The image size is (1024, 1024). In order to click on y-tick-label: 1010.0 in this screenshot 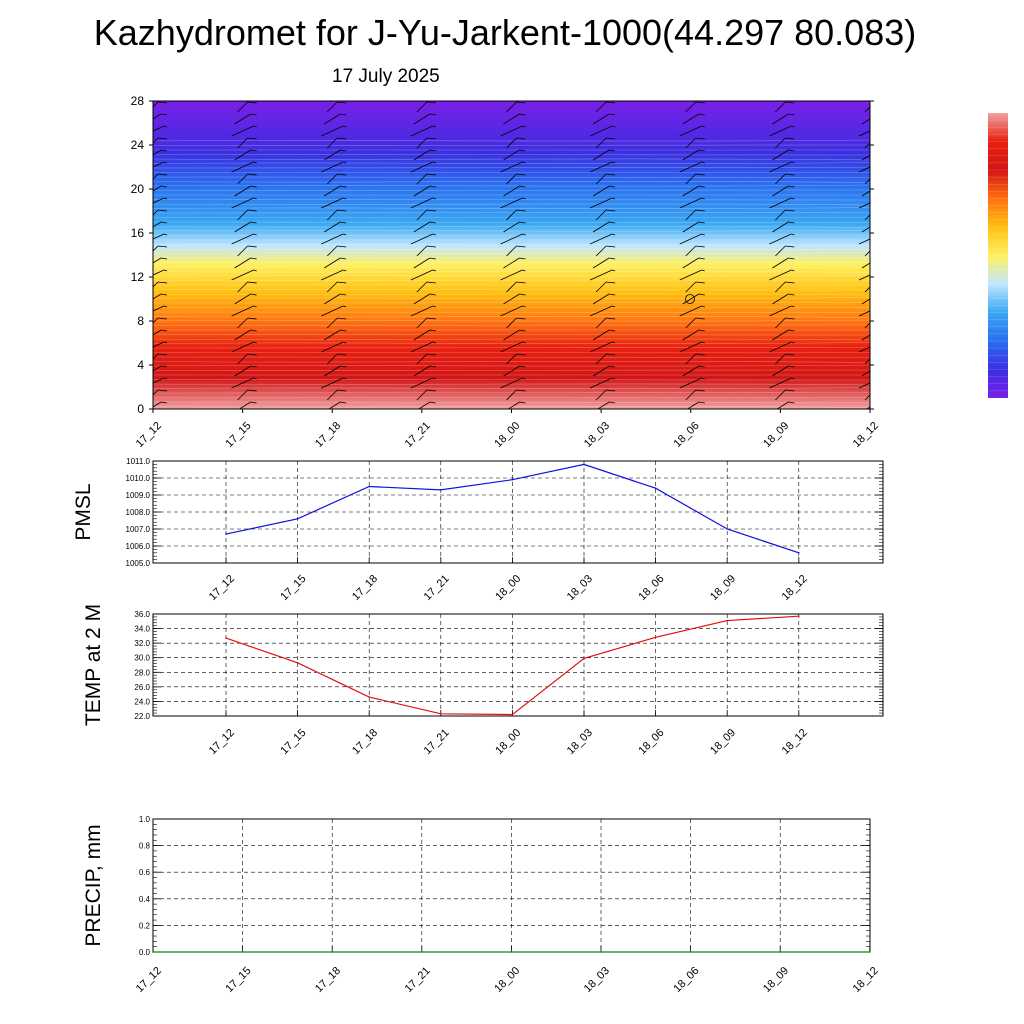, I will do `click(138, 478)`.